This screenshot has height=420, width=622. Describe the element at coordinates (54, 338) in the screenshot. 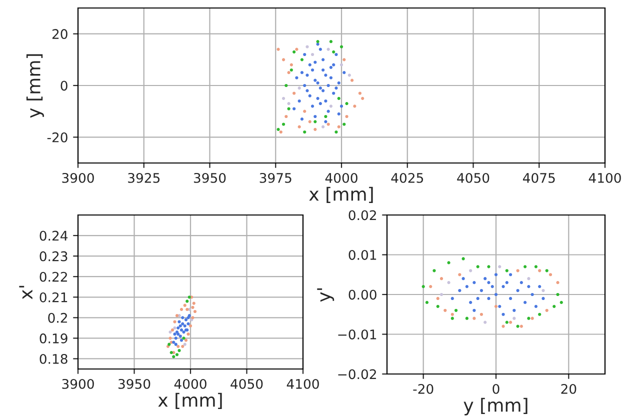

I see `y-tick-label: 0.19` at that location.